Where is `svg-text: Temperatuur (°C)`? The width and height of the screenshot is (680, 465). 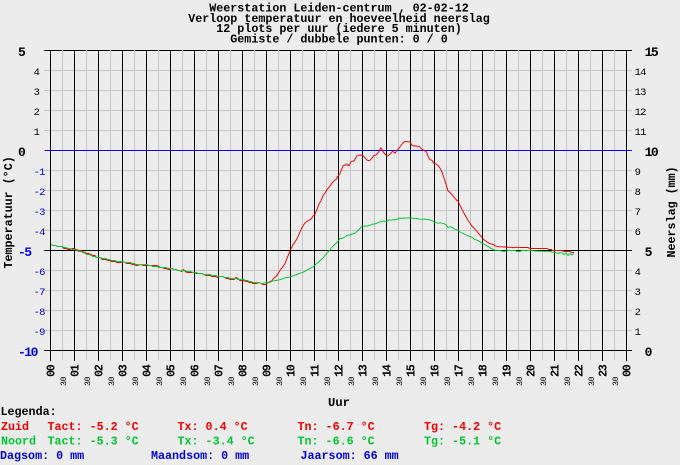 svg-text: Temperatuur (°C) is located at coordinates (9, 212).